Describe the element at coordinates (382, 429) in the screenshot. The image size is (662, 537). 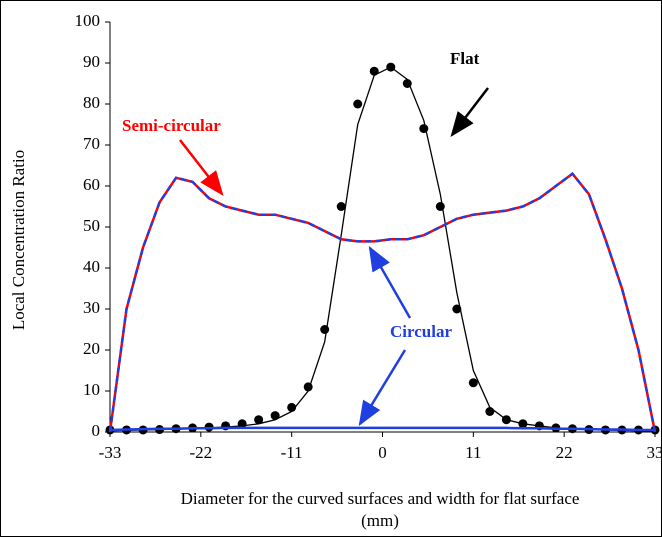
I see `series-line` at that location.